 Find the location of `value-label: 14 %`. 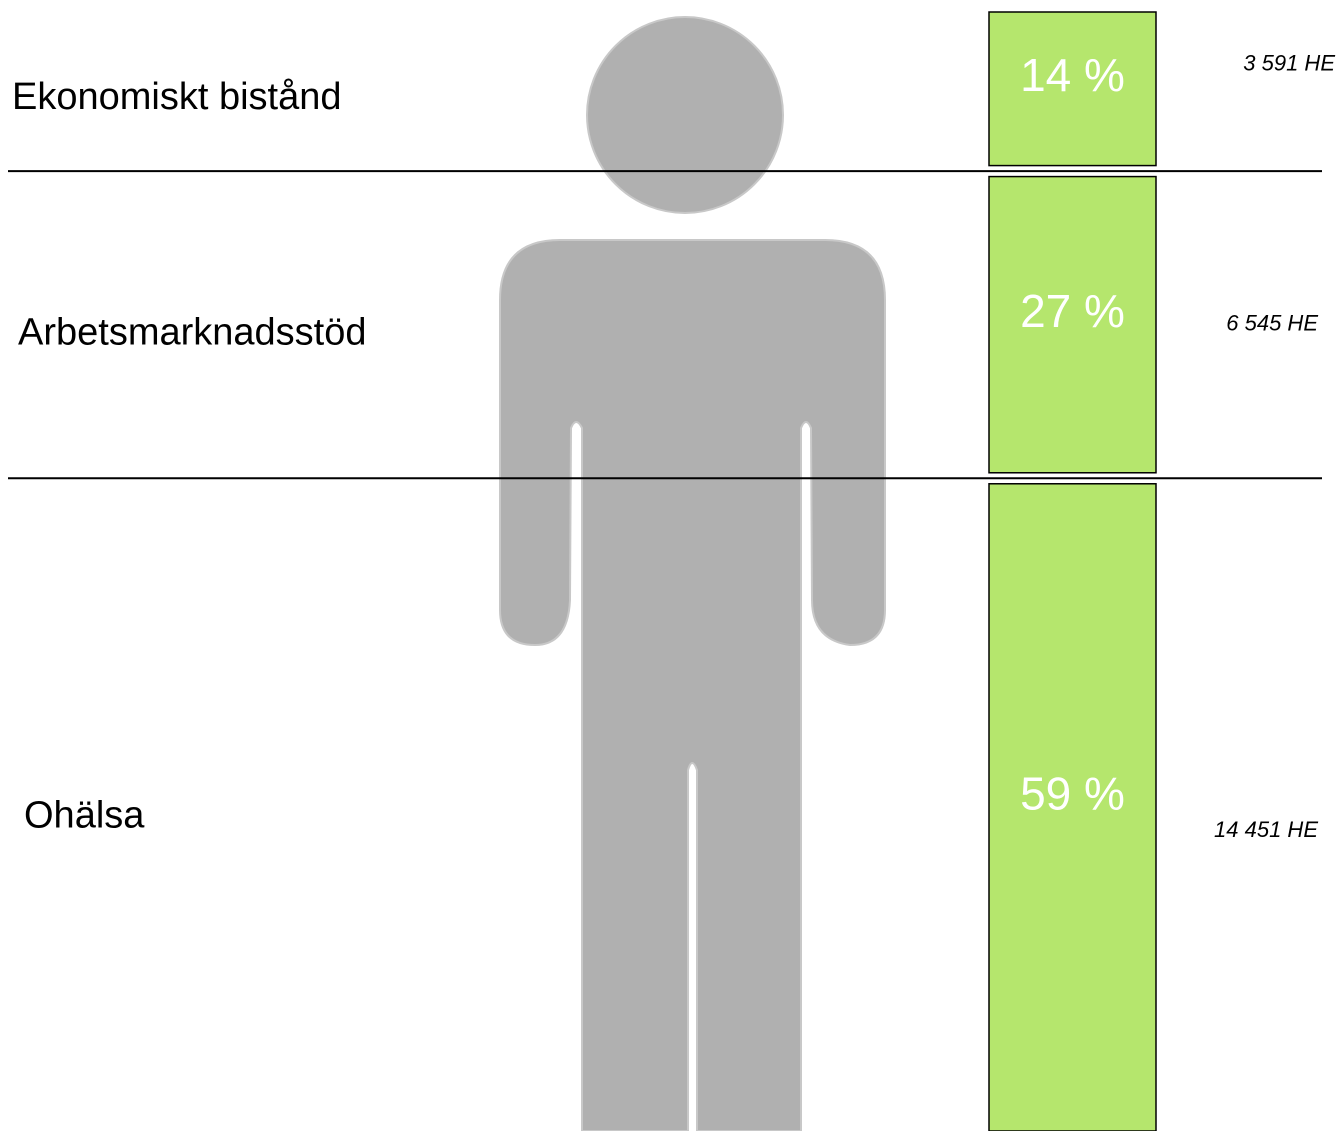

value-label: 14 % is located at coordinates (1072, 75).